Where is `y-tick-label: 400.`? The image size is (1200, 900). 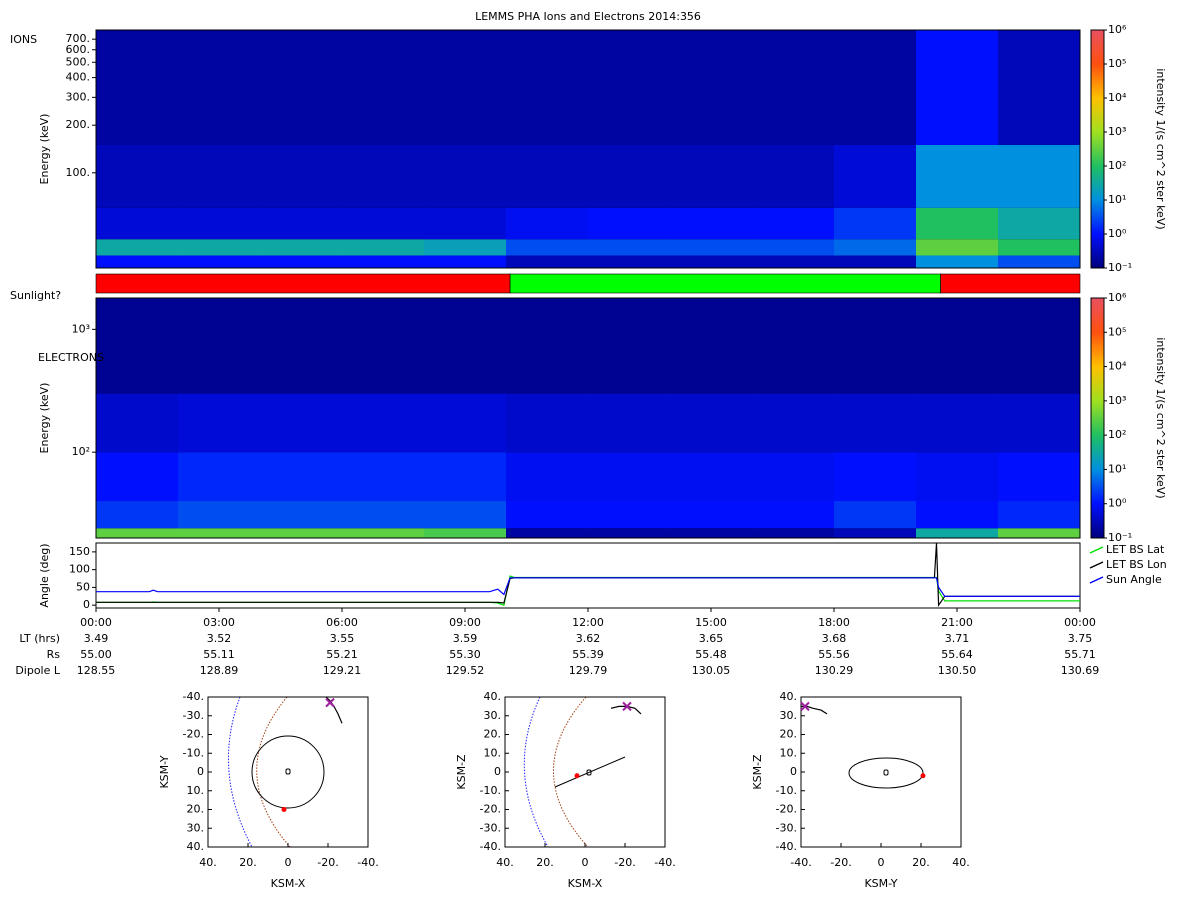
y-tick-label: 400. is located at coordinates (78, 77).